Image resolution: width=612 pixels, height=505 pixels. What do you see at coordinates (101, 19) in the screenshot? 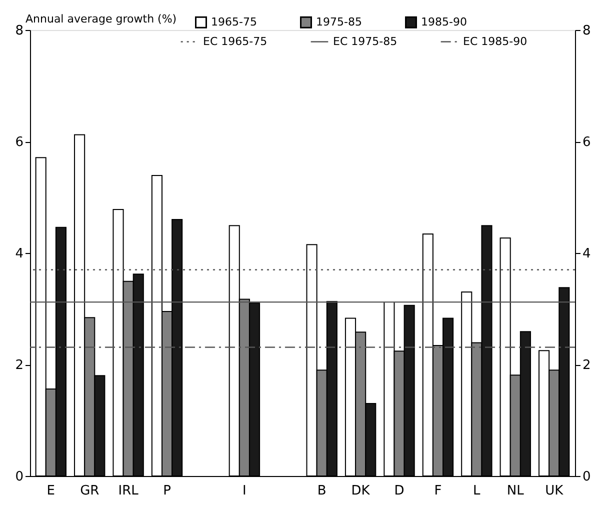
I see `y-axis-title: Annual average growth (%)` at bounding box center [101, 19].